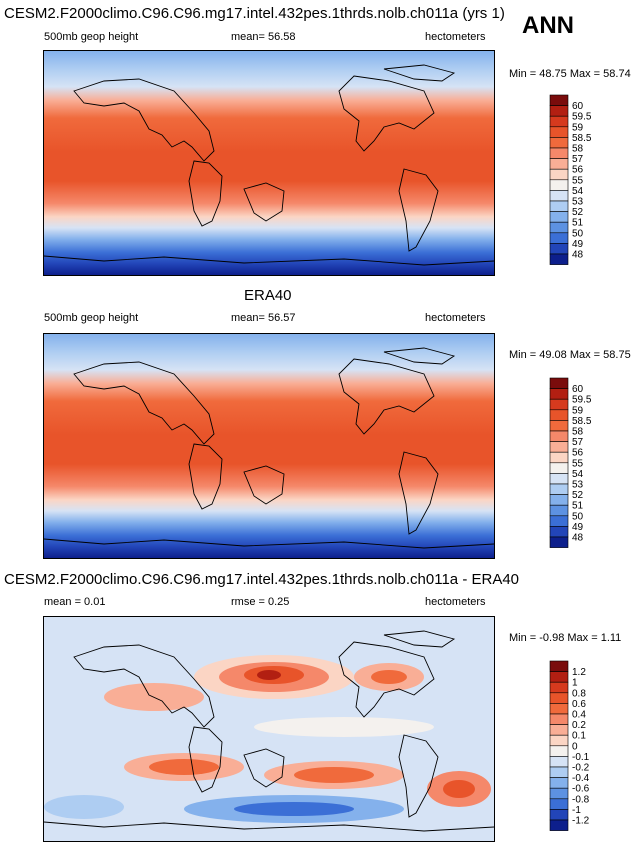 Image resolution: width=643 pixels, height=846 pixels. I want to click on panel-2-colorbar: 60 59.5 59 58.5 58 57 56 55 54 53 52 51 50 49 48, so click(579, 466).